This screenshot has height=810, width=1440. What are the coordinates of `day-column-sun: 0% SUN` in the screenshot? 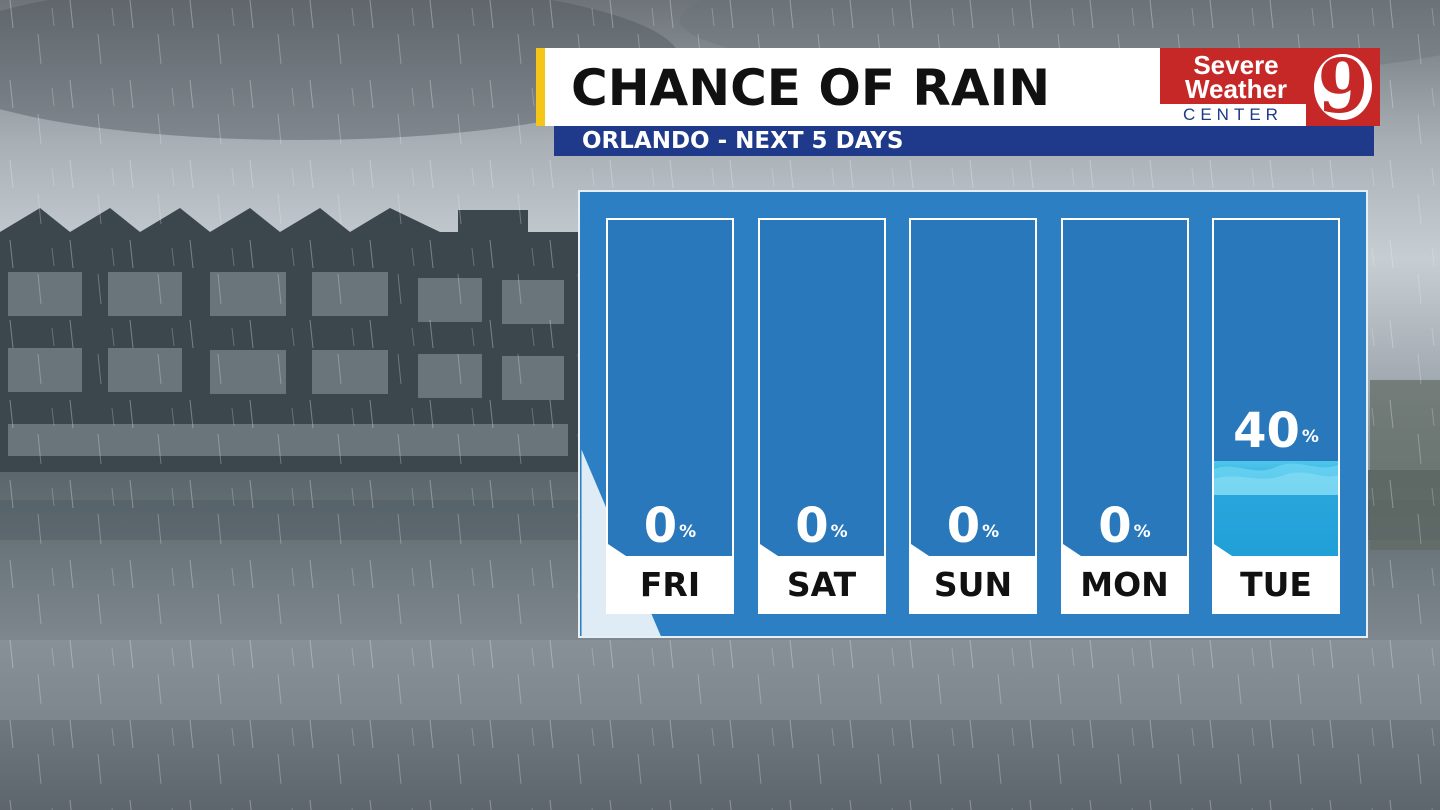 It's located at (973, 416).